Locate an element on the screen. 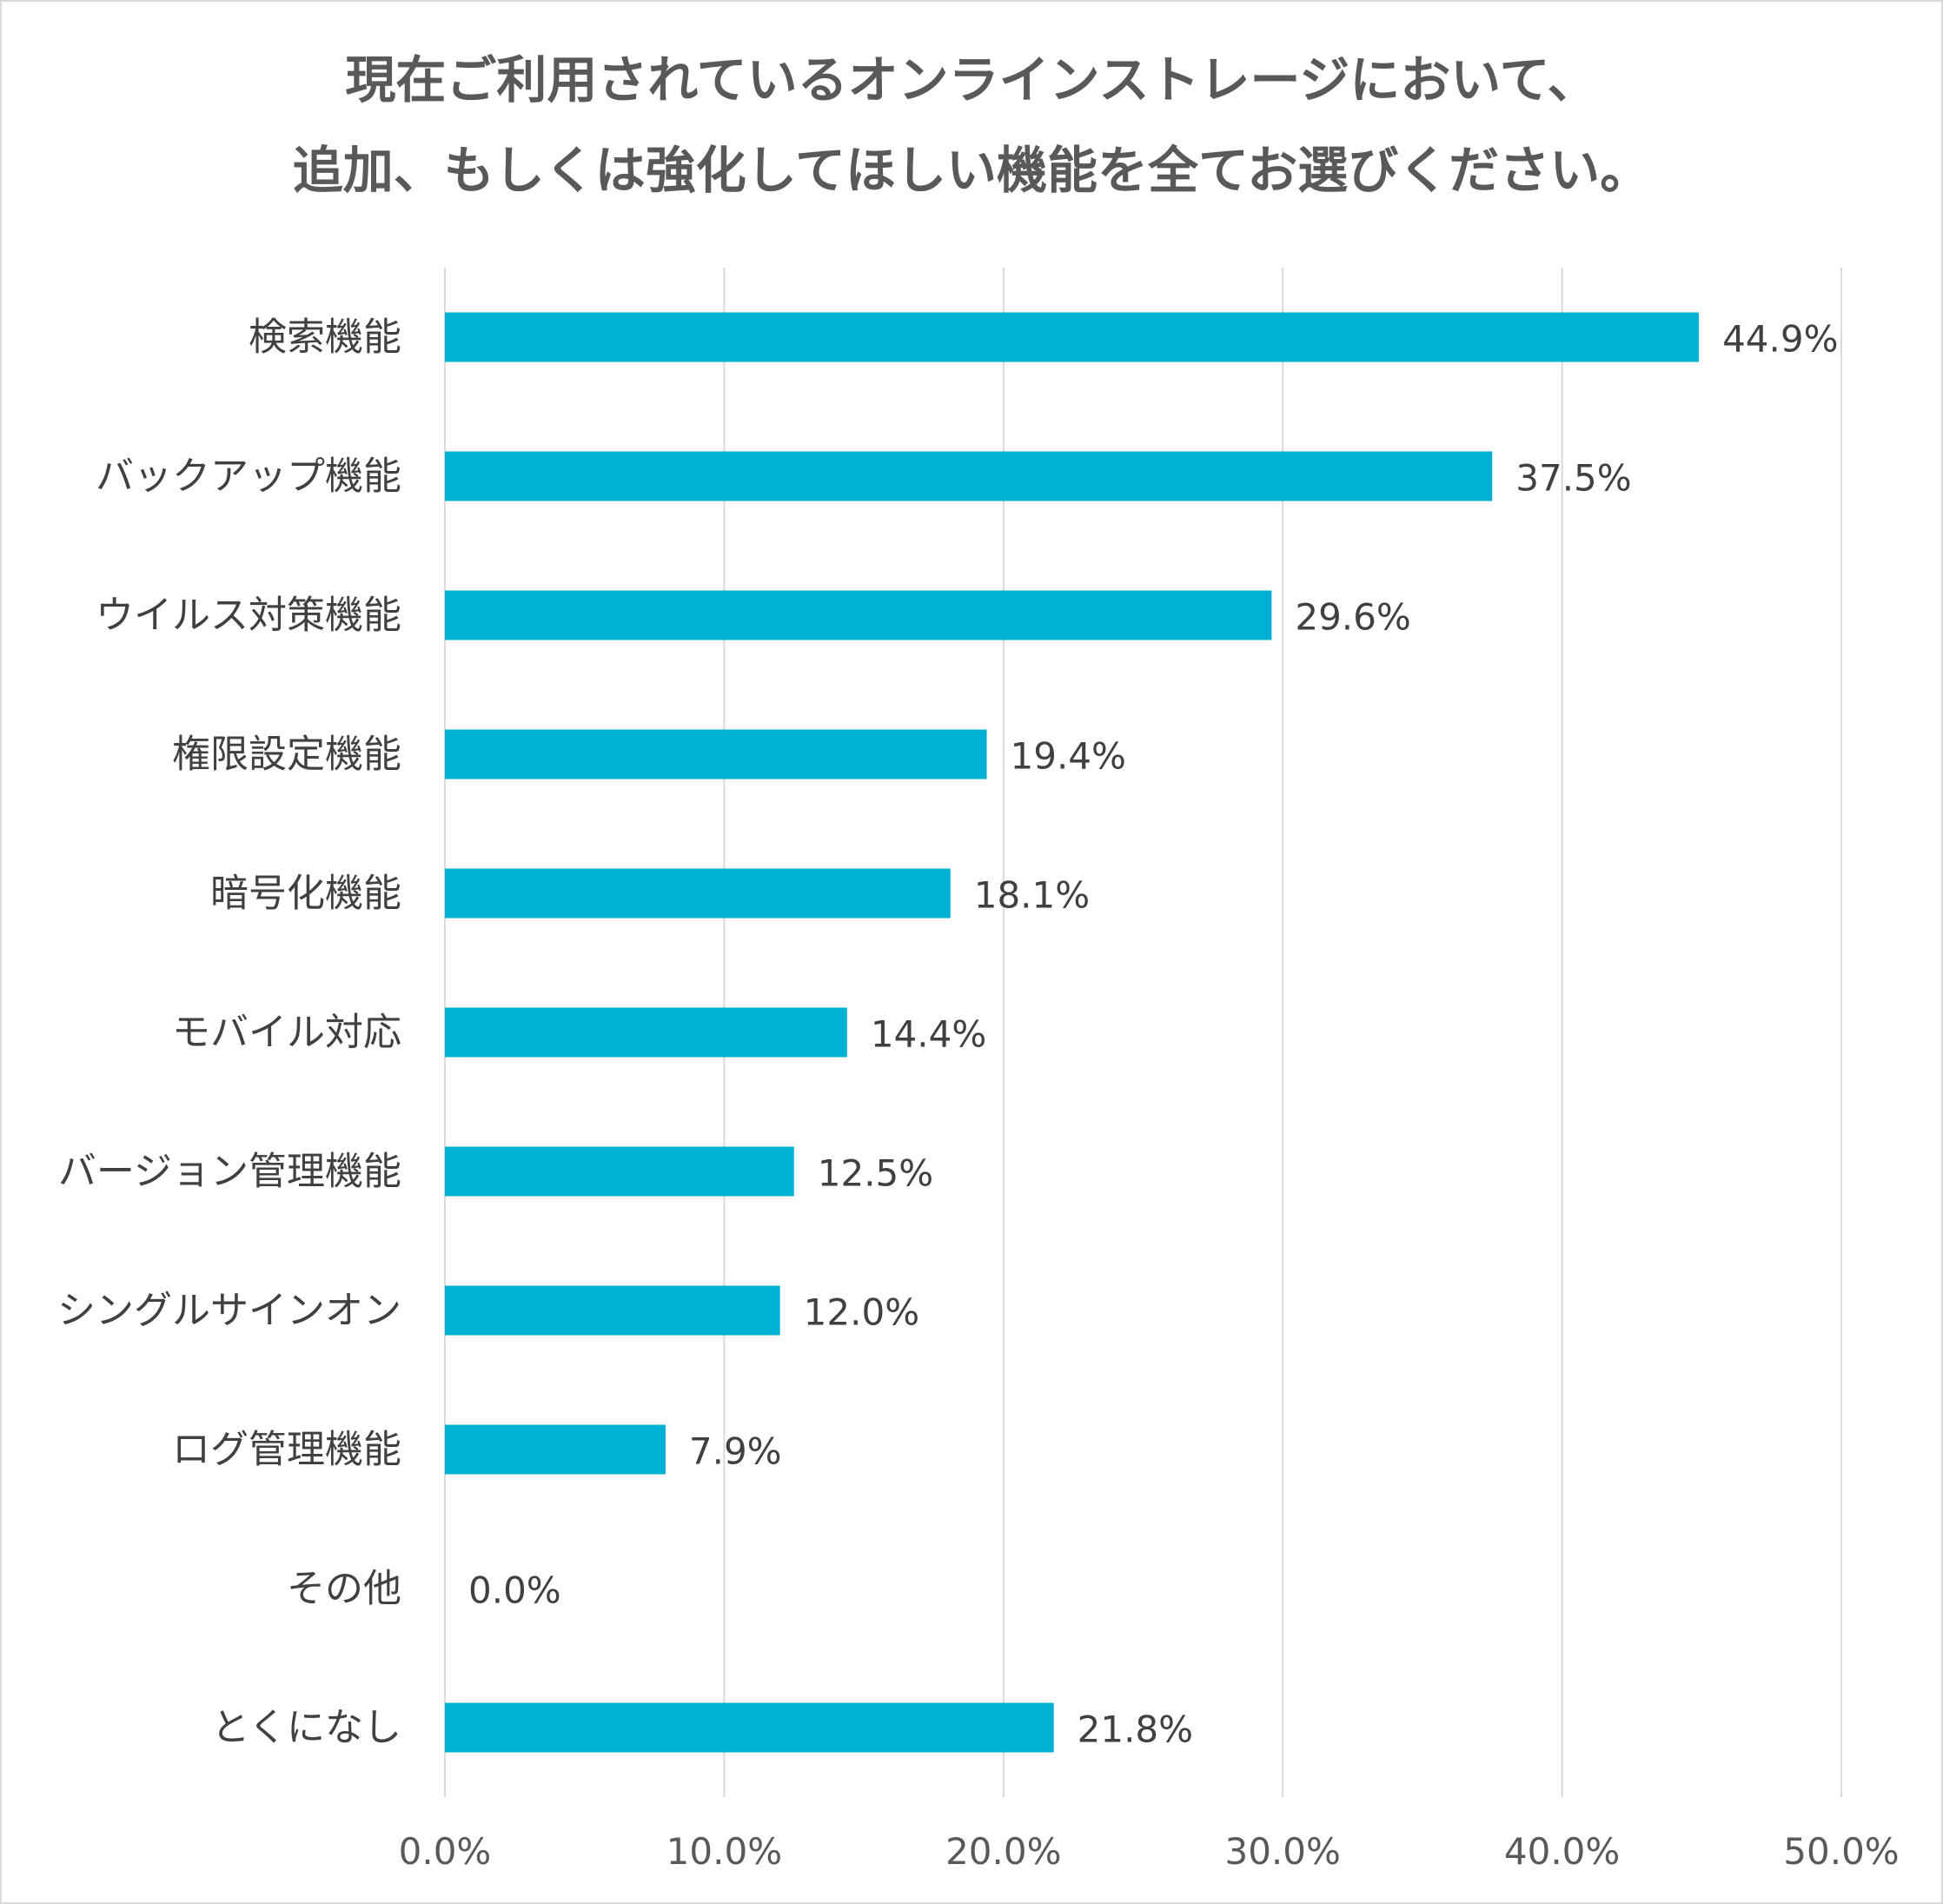 The width and height of the screenshot is (1943, 1904). category-label-3: 権限設定機能 is located at coordinates (286, 755).